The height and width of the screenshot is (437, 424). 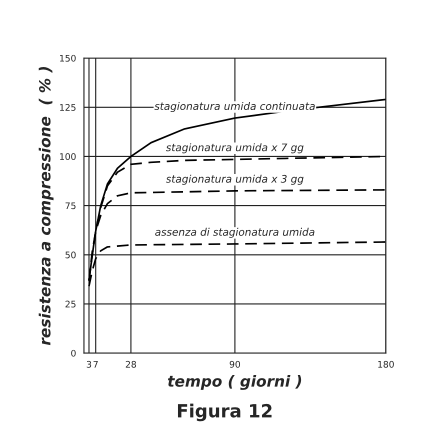 What do you see at coordinates (234, 233) in the screenshot?
I see `series-label: assenza di stagionatura umida` at bounding box center [234, 233].